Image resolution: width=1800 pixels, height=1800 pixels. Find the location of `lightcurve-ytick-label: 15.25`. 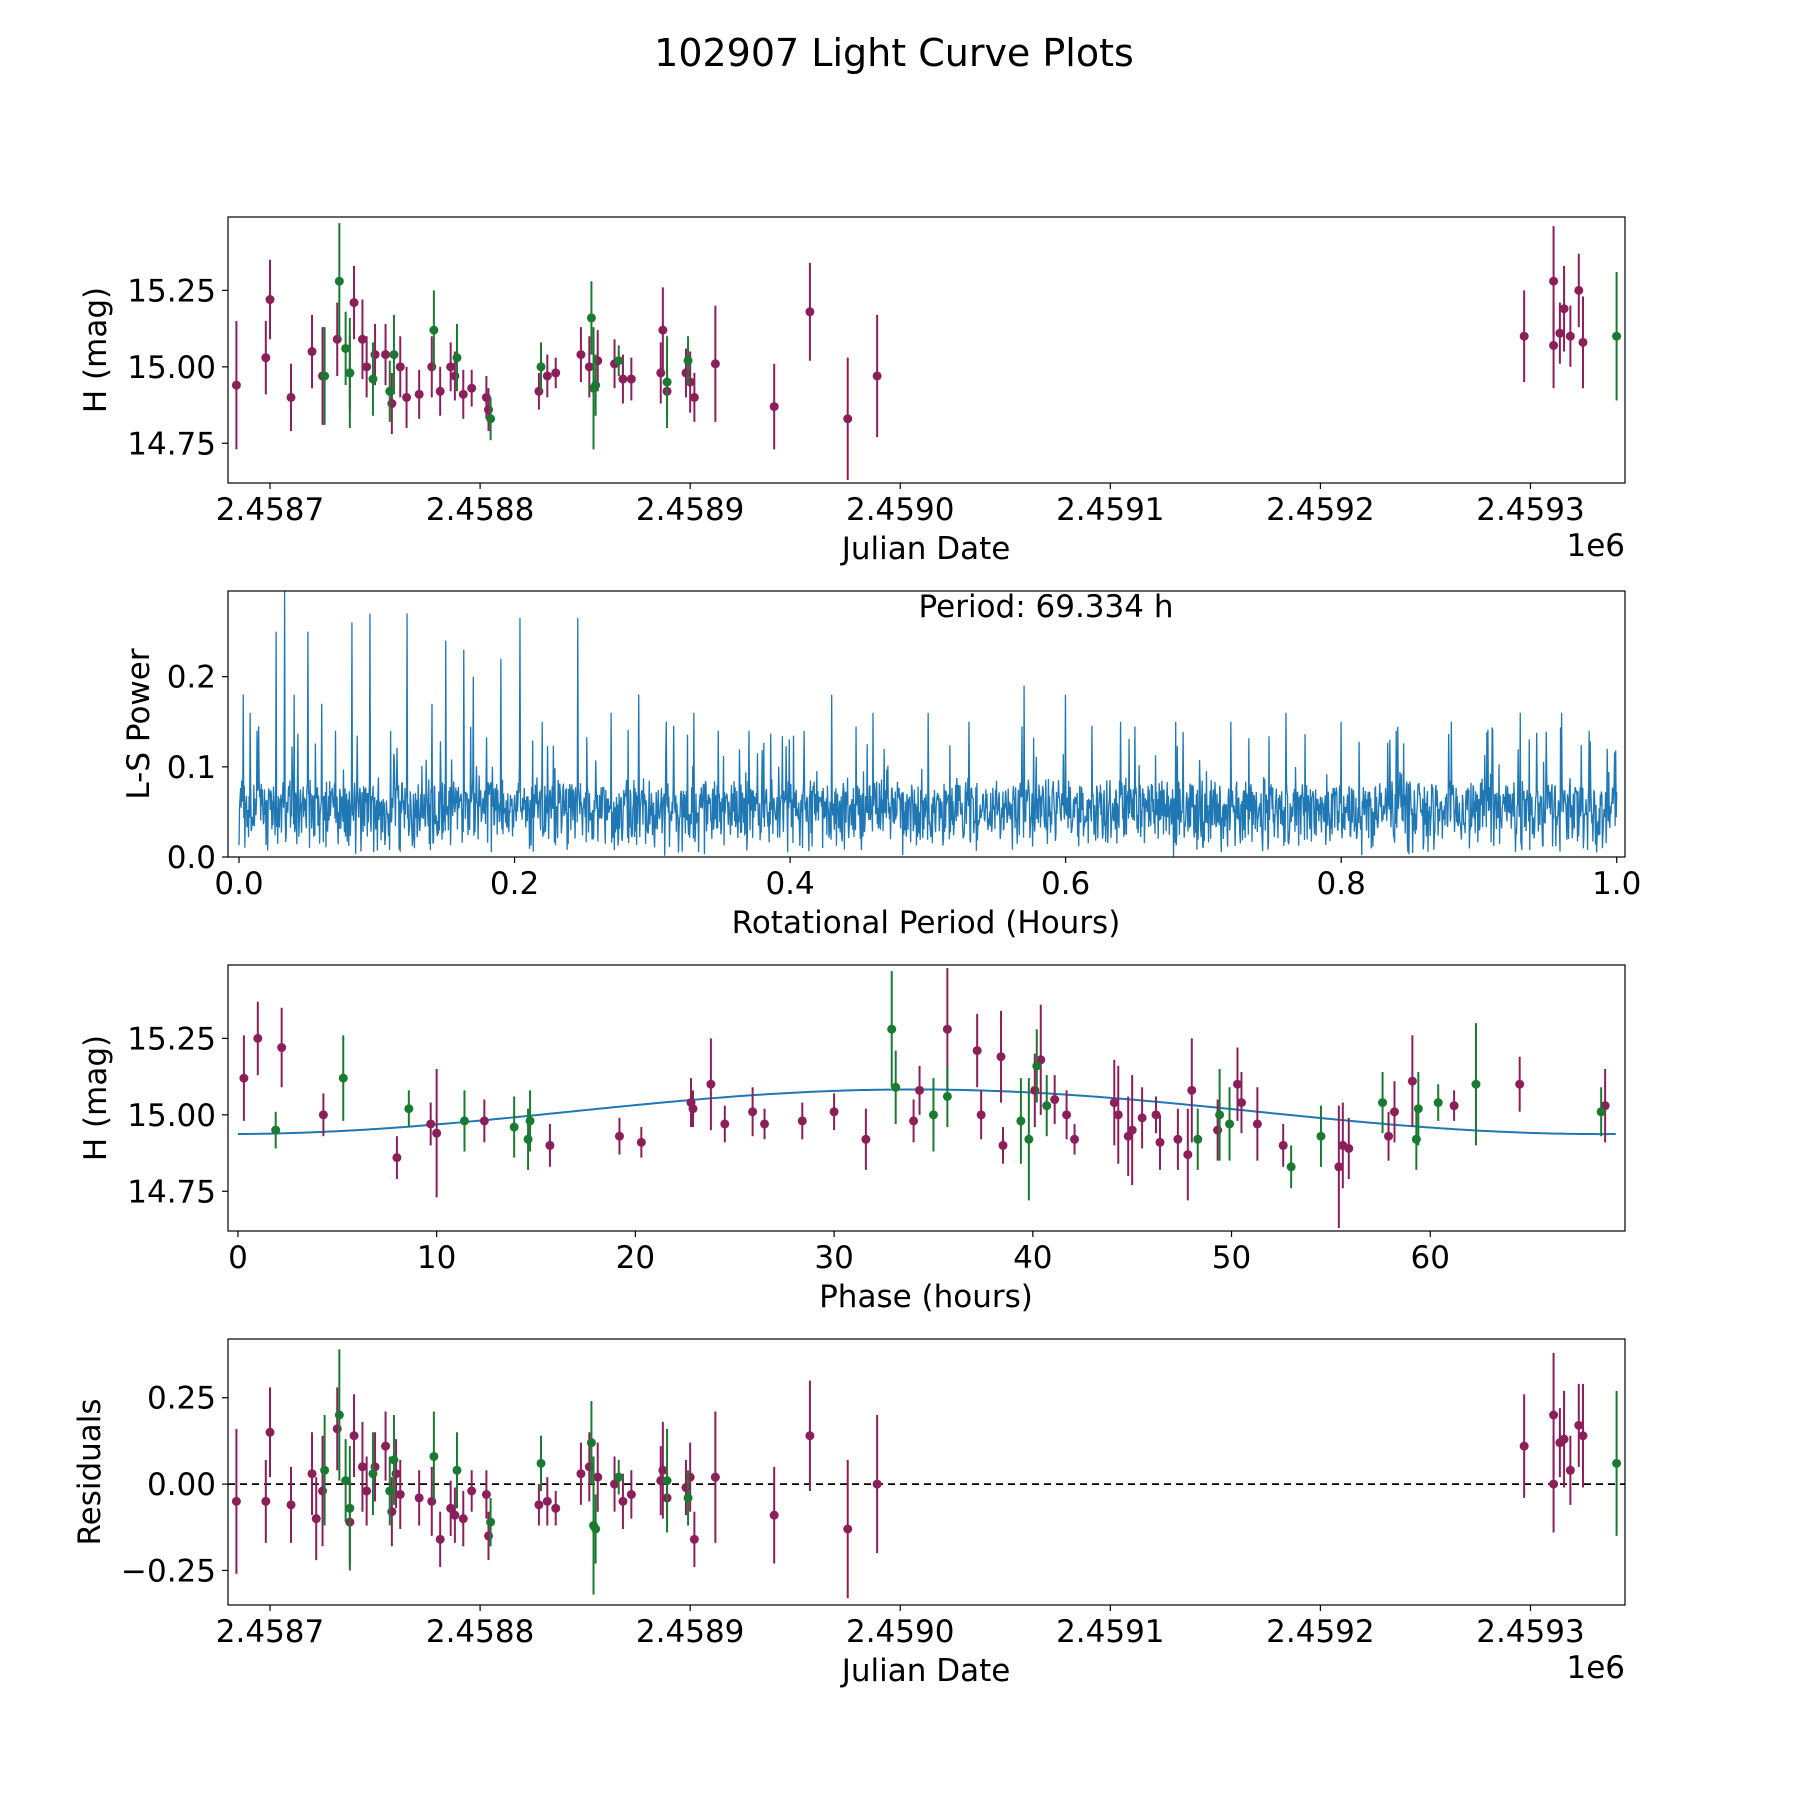

lightcurve-ytick-label: 15.25 is located at coordinates (171, 291).